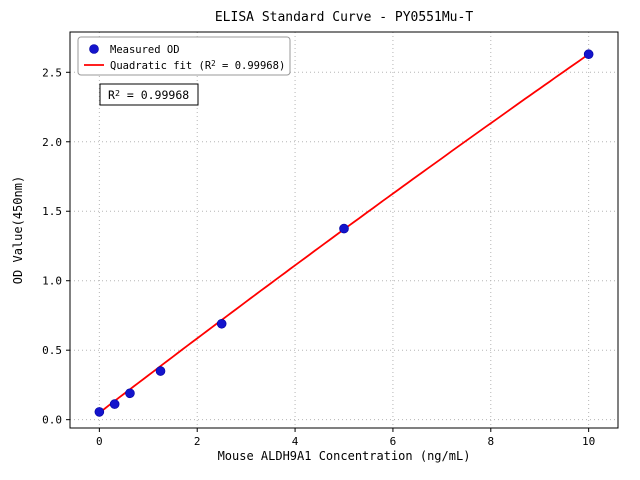 This screenshot has height=480, width=640. I want to click on legend: Measured OD Quadratic fit (R2 = 0.99968), so click(184, 56).